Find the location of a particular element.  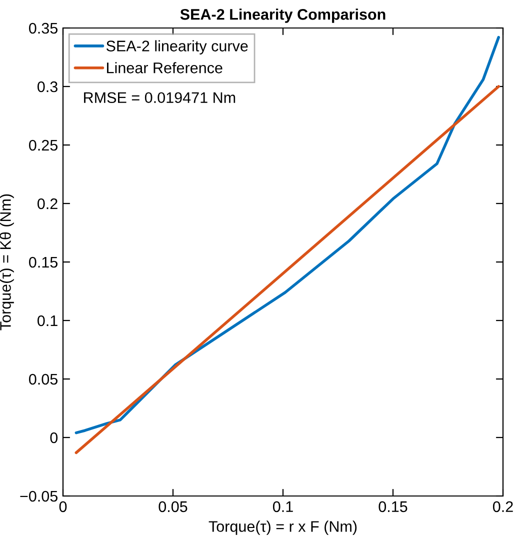

x-tick-label: 0 is located at coordinates (63, 506).